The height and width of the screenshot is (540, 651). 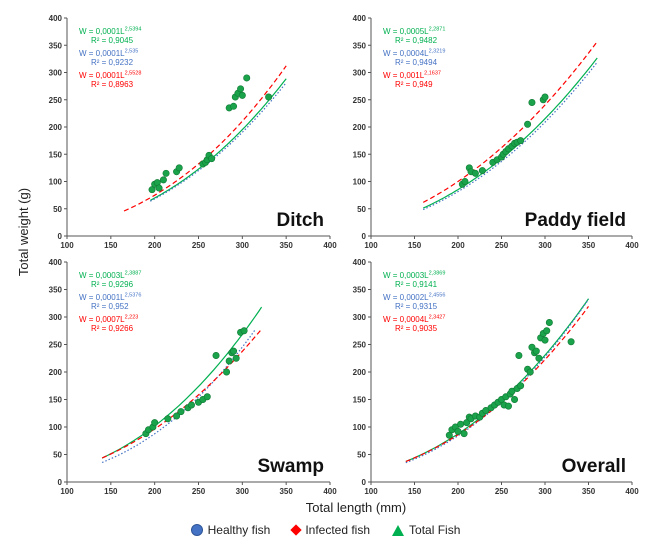 What do you see at coordinates (406, 319) in the screenshot?
I see `equation-base: W = 0,0004L` at bounding box center [406, 319].